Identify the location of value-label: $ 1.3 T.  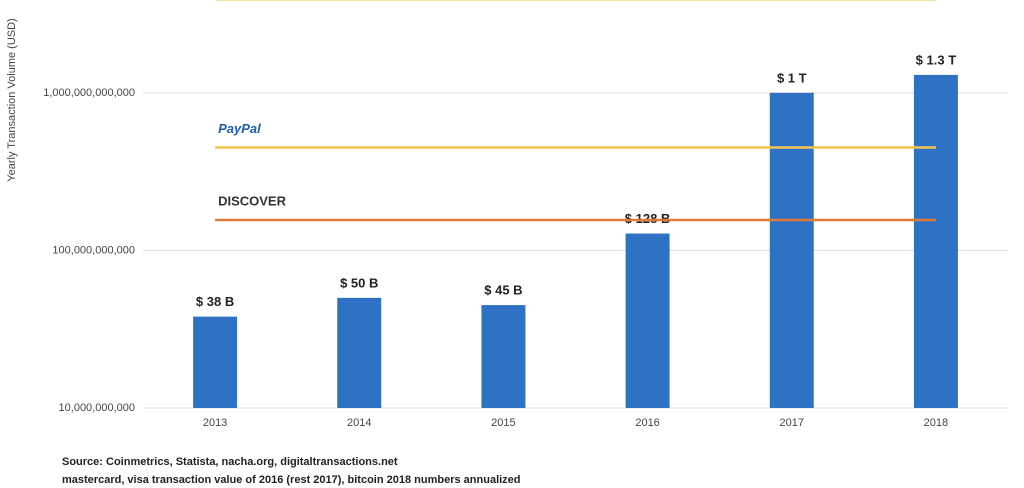
(936, 59).